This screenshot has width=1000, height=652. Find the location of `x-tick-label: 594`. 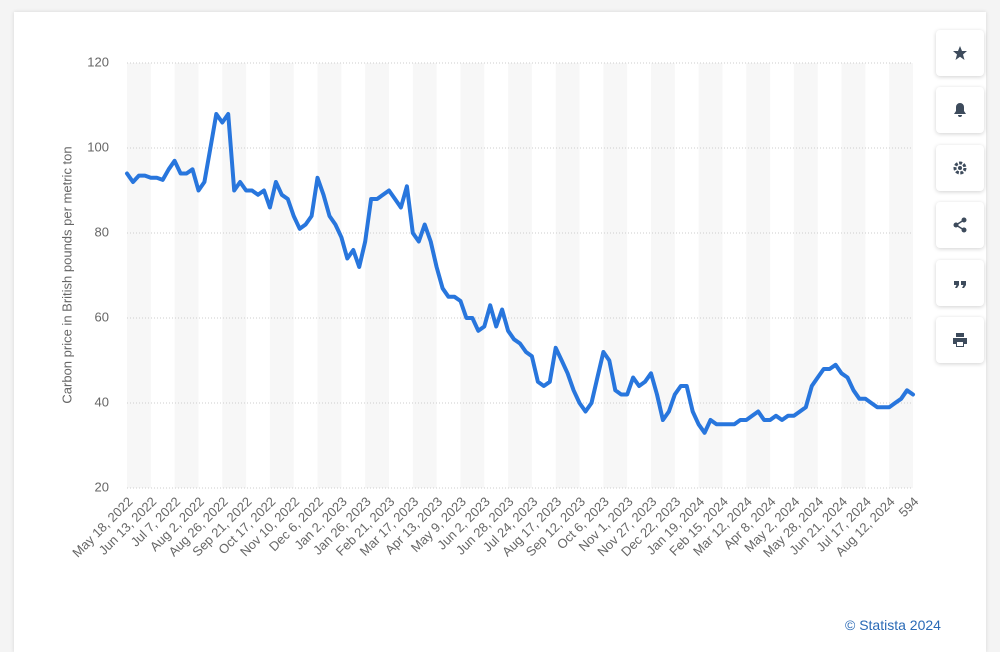

x-tick-label: 594 is located at coordinates (909, 507).